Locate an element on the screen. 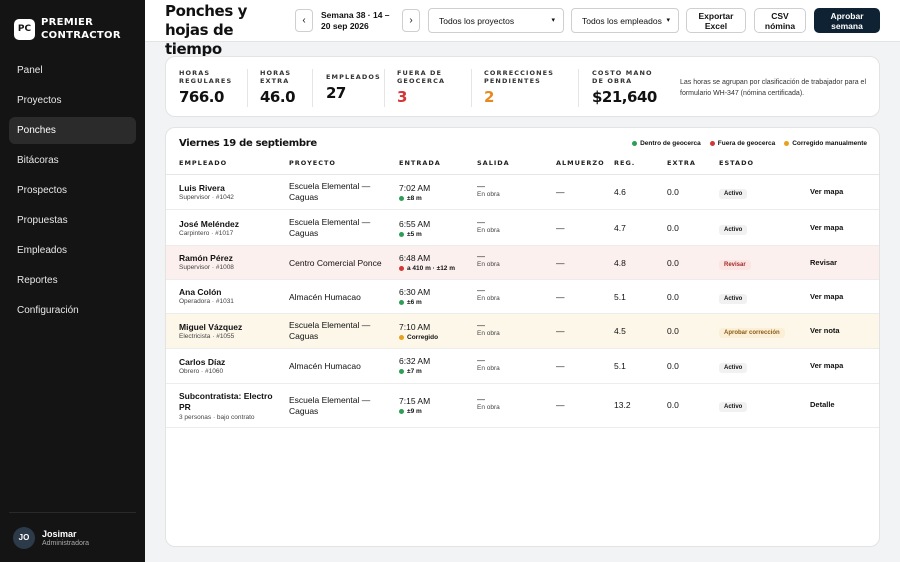 This screenshot has width=900, height=562. entry-cell: 7:10 AM Corregido is located at coordinates (418, 331).